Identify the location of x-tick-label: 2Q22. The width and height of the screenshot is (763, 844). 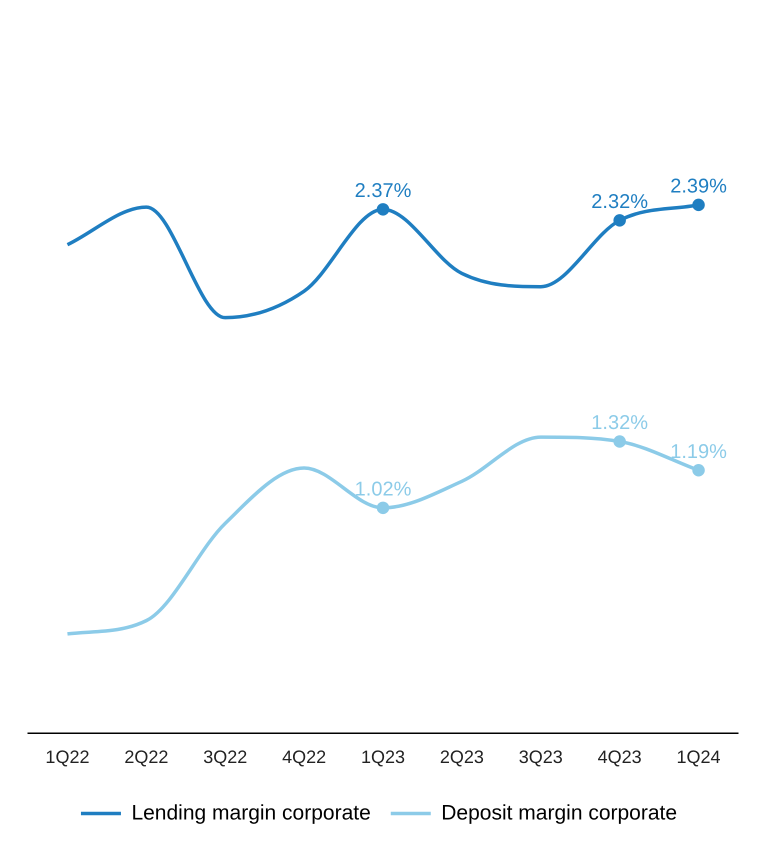
(146, 757).